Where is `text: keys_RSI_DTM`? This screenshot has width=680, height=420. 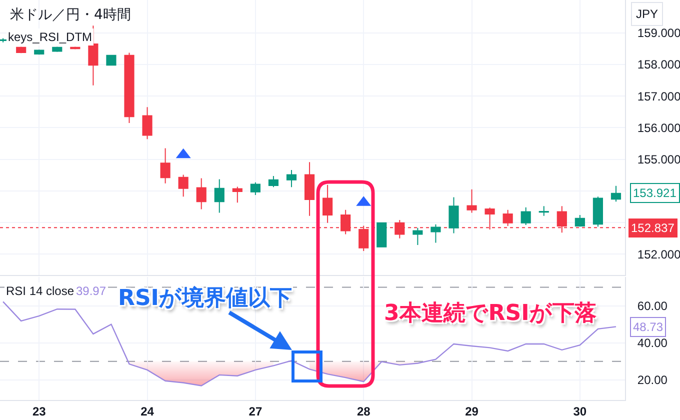
text: keys_RSI_DTM is located at coordinates (50, 37).